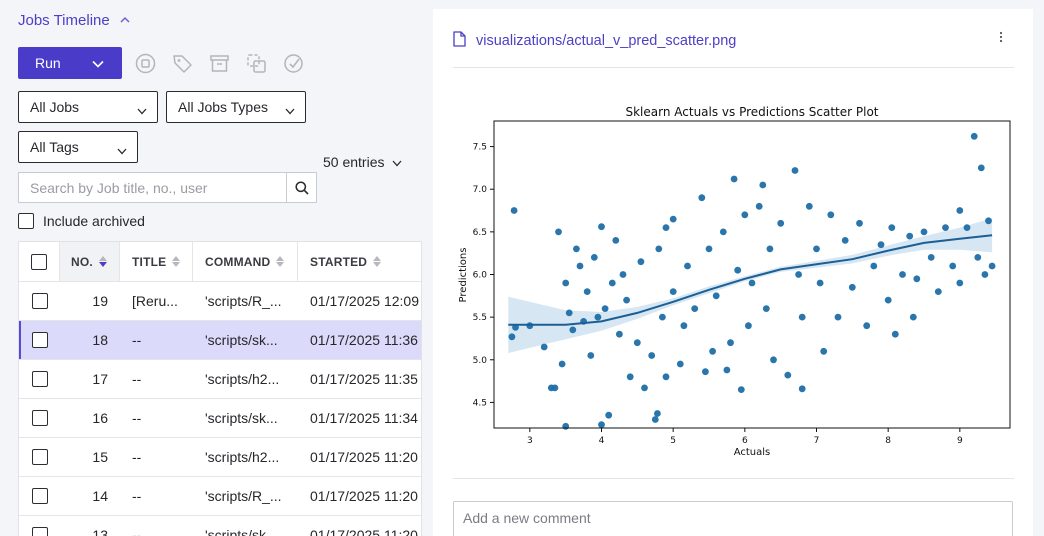 Image resolution: width=1044 pixels, height=536 pixels. What do you see at coordinates (223, 107) in the screenshot?
I see `job-types-filter-value: All Jobs Types` at bounding box center [223, 107].